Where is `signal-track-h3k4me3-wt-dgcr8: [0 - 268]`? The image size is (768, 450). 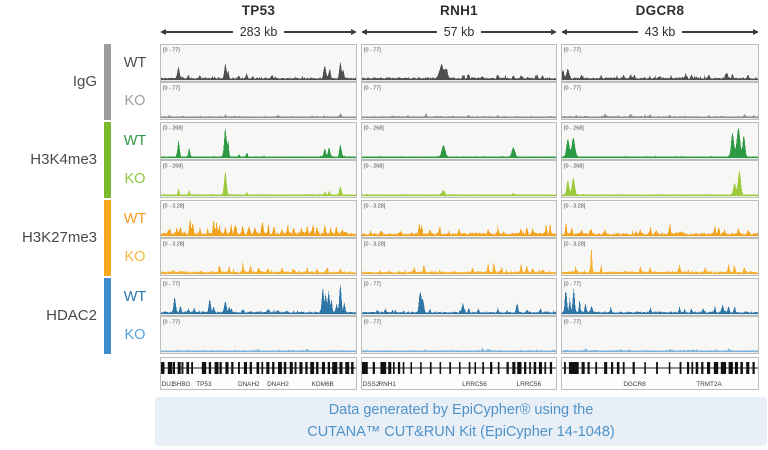
signal-track-h3k4me3-wt-dgcr8: [0 - 268] is located at coordinates (660, 141).